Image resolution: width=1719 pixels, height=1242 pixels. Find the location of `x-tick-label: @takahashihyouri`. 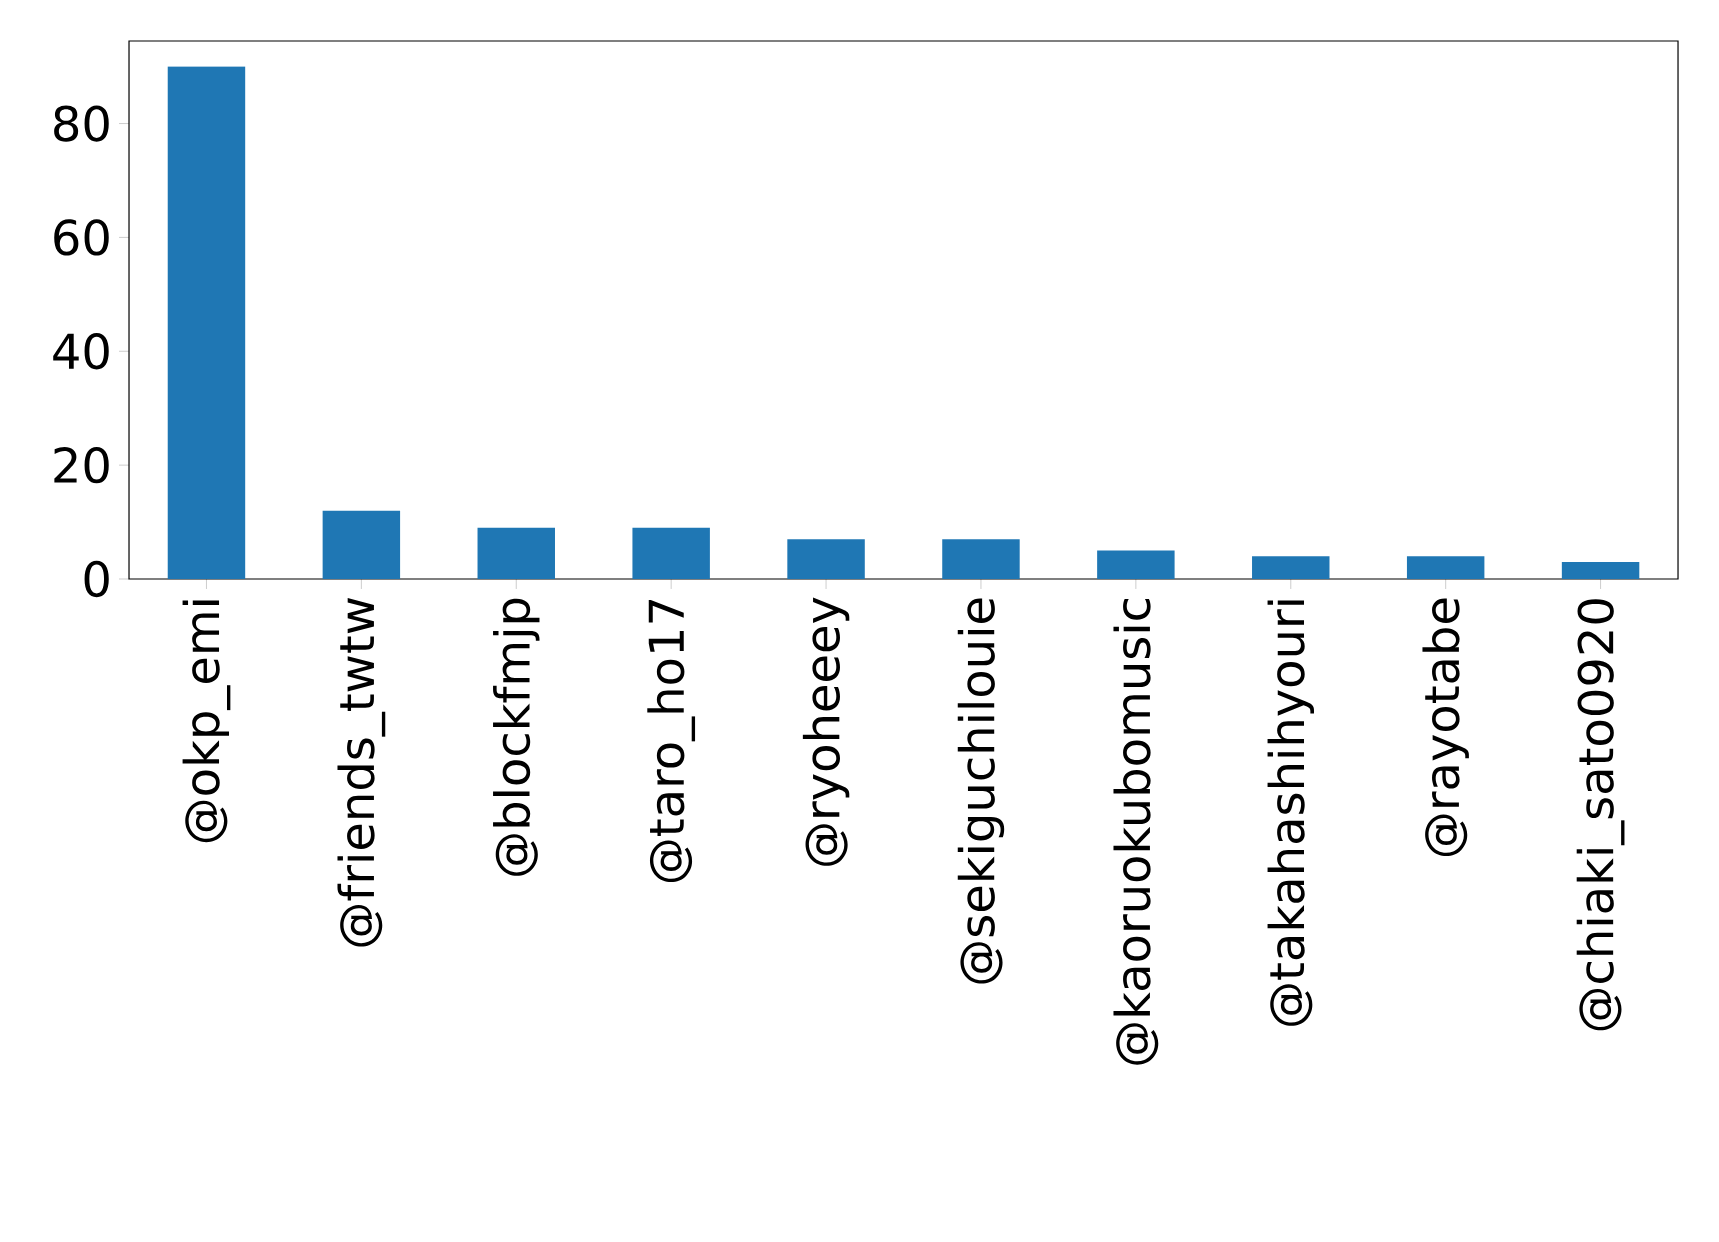

x-tick-label: @takahashihyouri is located at coordinates (1290, 813).